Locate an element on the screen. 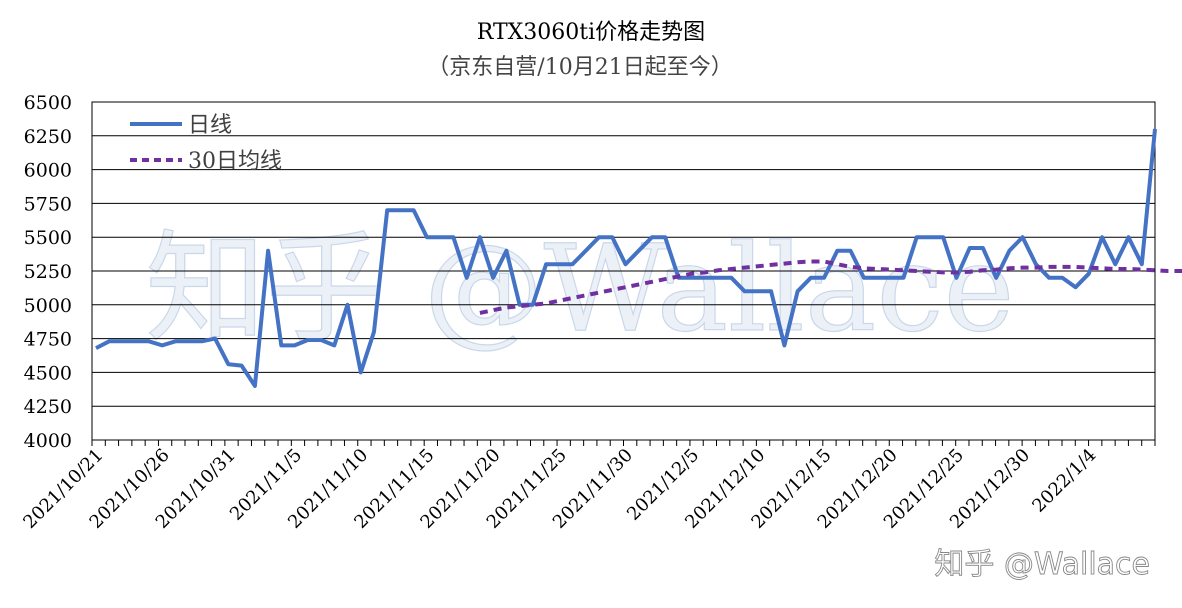 The image size is (1182, 608). corner-watermark: 知乎 @Wallace is located at coordinates (1042, 564).